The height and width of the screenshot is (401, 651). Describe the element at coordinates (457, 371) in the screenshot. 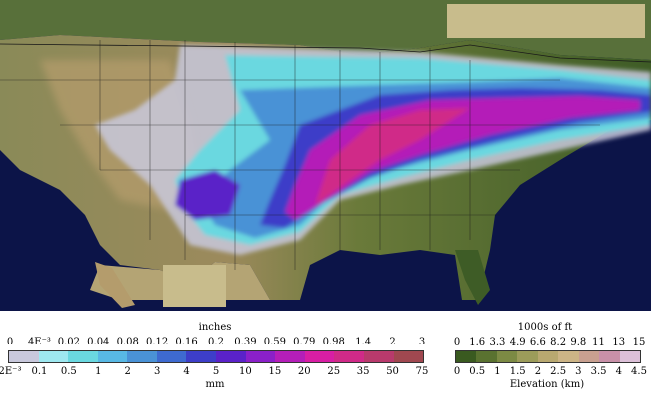

I see `elevation-km-label: 0` at that location.